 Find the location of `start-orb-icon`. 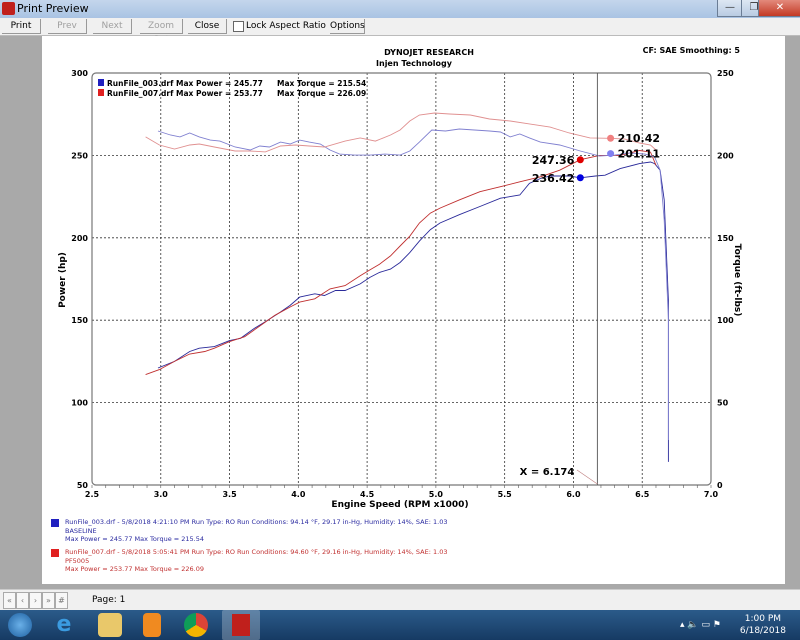

start-orb-icon is located at coordinates (20, 625).